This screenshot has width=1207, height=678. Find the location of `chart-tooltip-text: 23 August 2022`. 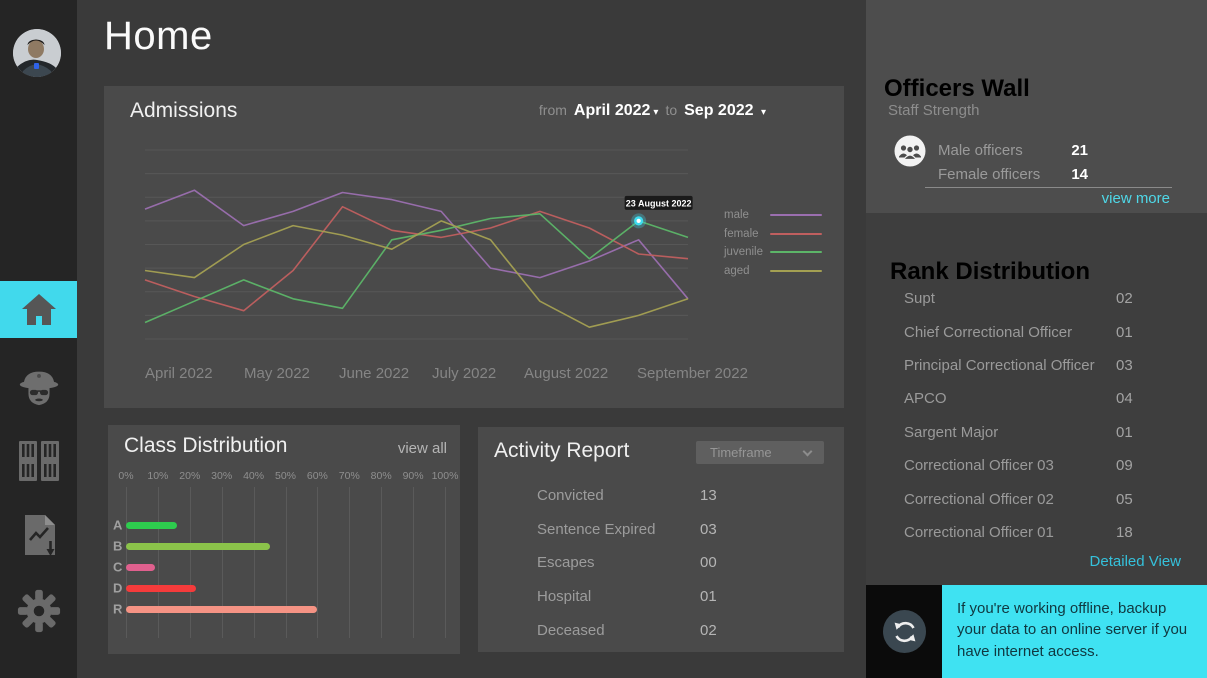

chart-tooltip-text: 23 August 2022 is located at coordinates (659, 203).